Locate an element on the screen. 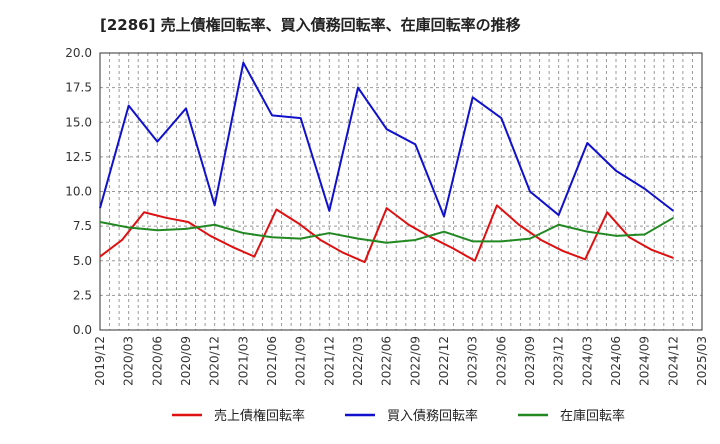 The image size is (720, 444). x-tick-label: 2025/03 is located at coordinates (702, 361).